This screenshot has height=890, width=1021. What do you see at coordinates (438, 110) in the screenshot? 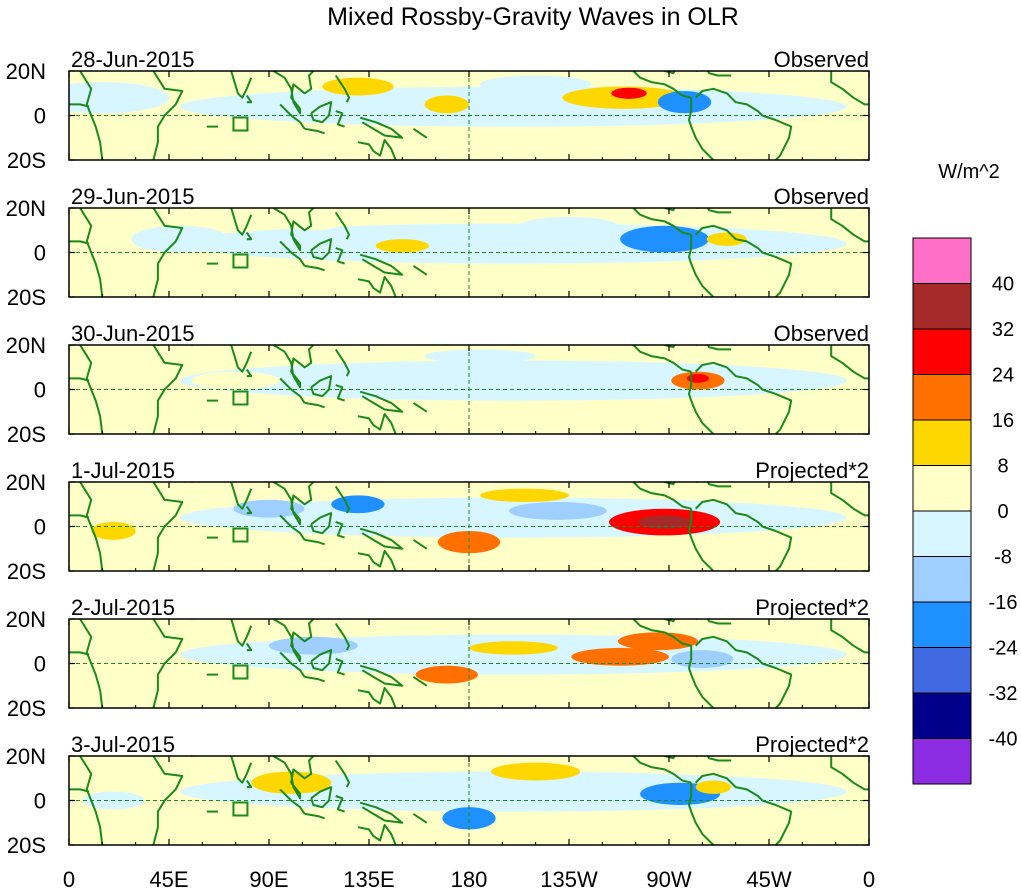
I see `map-panel: 20N 0 20S 28-Jun-2015 Observed` at bounding box center [438, 110].